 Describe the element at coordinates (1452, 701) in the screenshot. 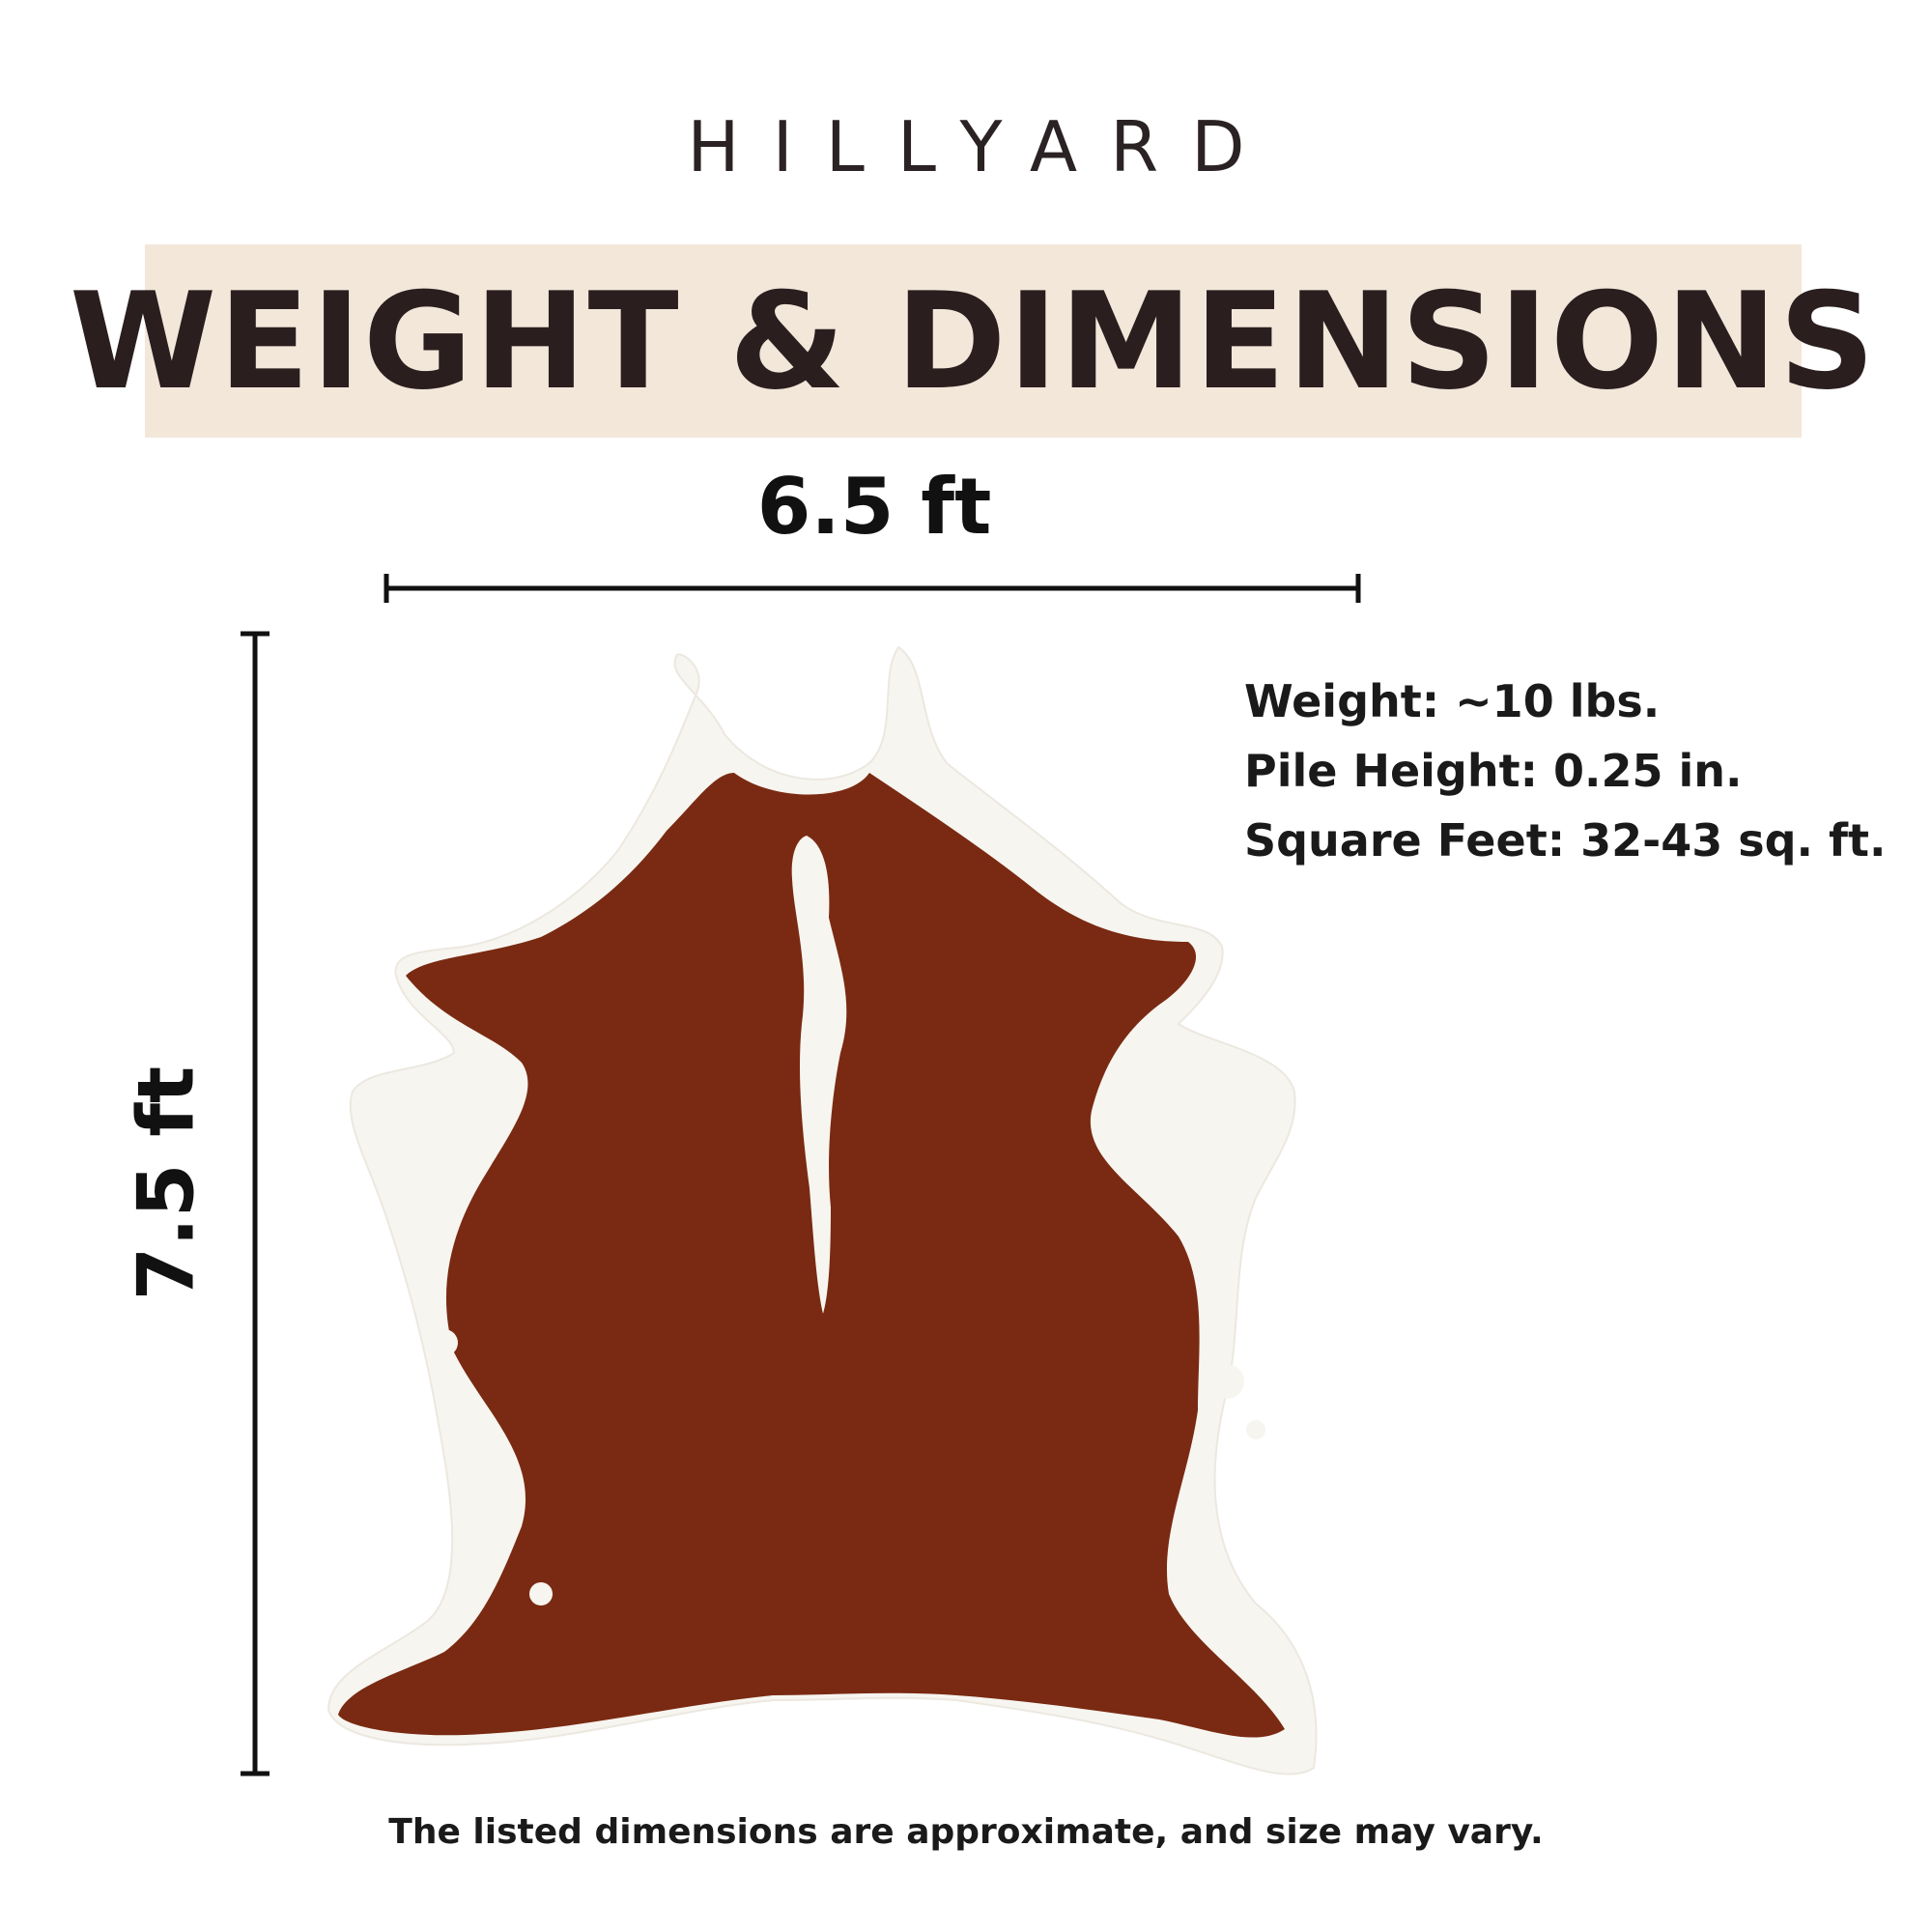

I see `spec-weight: Weight: ~10 lbs.` at that location.